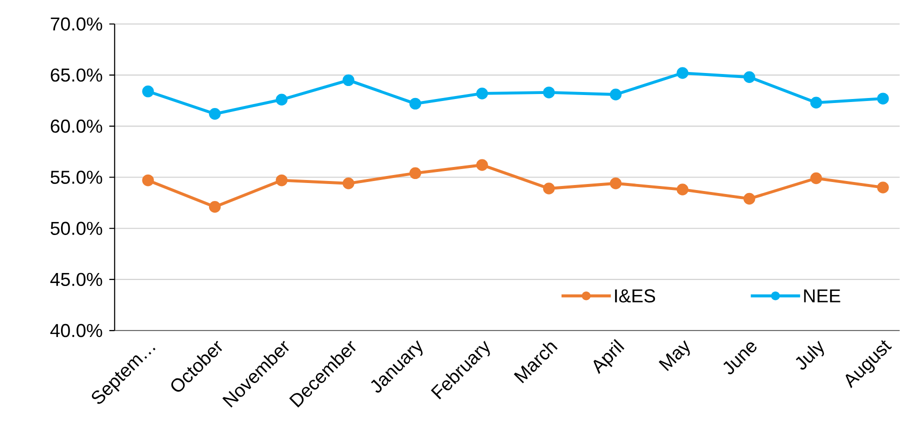 This screenshot has width=905, height=448. I want to click on y-tick-label: 40.0%, so click(76, 331).